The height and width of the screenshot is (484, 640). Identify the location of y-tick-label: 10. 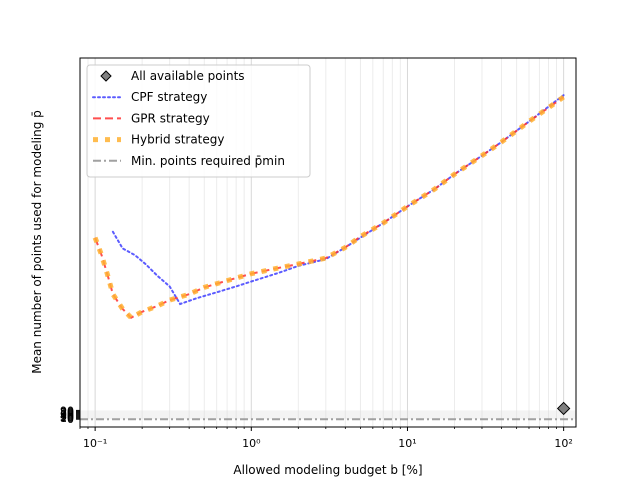
(67, 418).